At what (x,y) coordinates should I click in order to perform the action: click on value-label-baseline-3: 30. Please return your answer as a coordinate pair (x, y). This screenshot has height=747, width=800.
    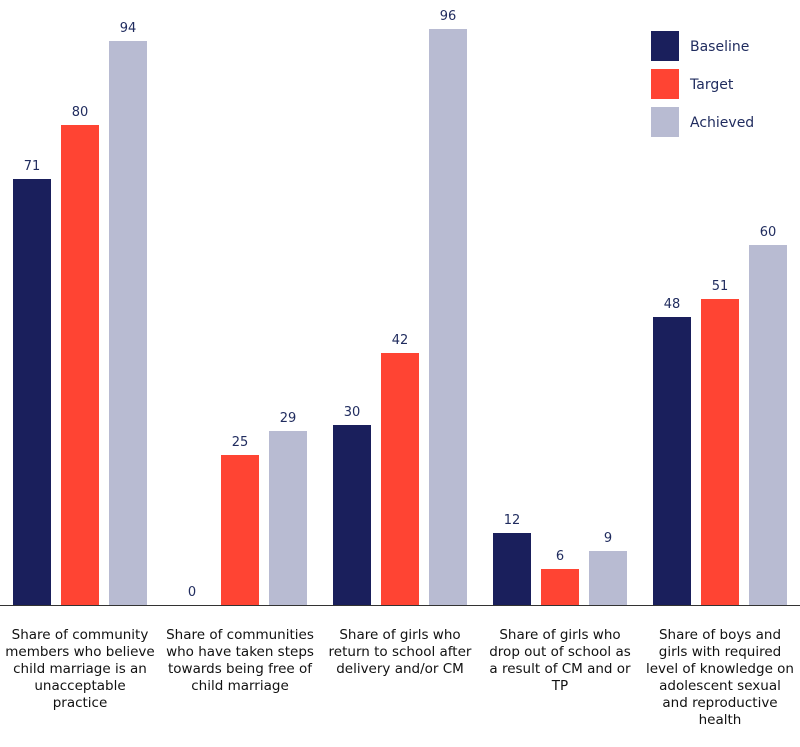
    Looking at the image, I should click on (352, 412).